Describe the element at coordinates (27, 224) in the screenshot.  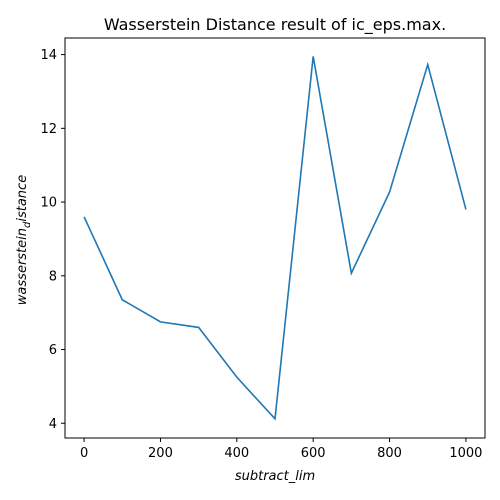
I see `y-axis-label-subscript: d` at that location.